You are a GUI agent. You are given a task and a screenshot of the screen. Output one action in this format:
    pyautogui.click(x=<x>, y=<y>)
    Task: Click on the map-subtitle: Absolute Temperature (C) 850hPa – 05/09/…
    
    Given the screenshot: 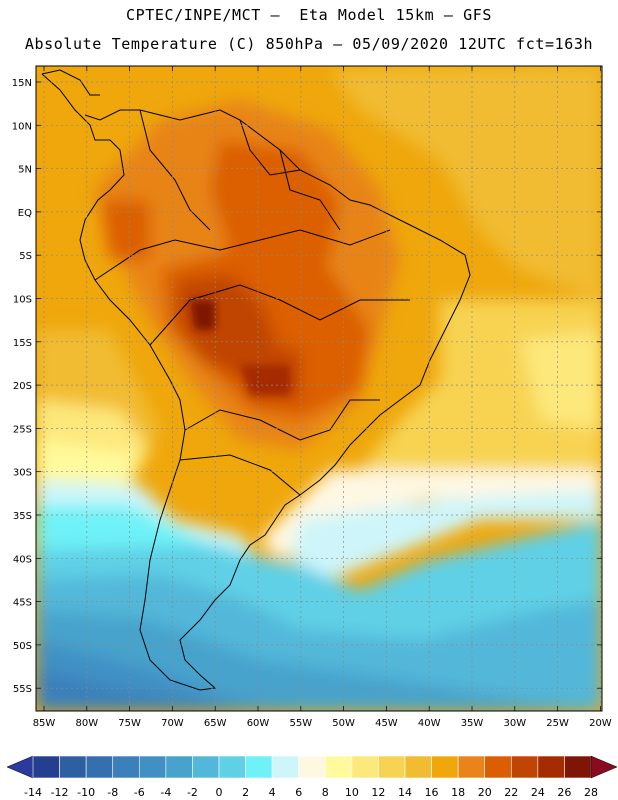 What is the action you would take?
    pyautogui.click(x=309, y=44)
    